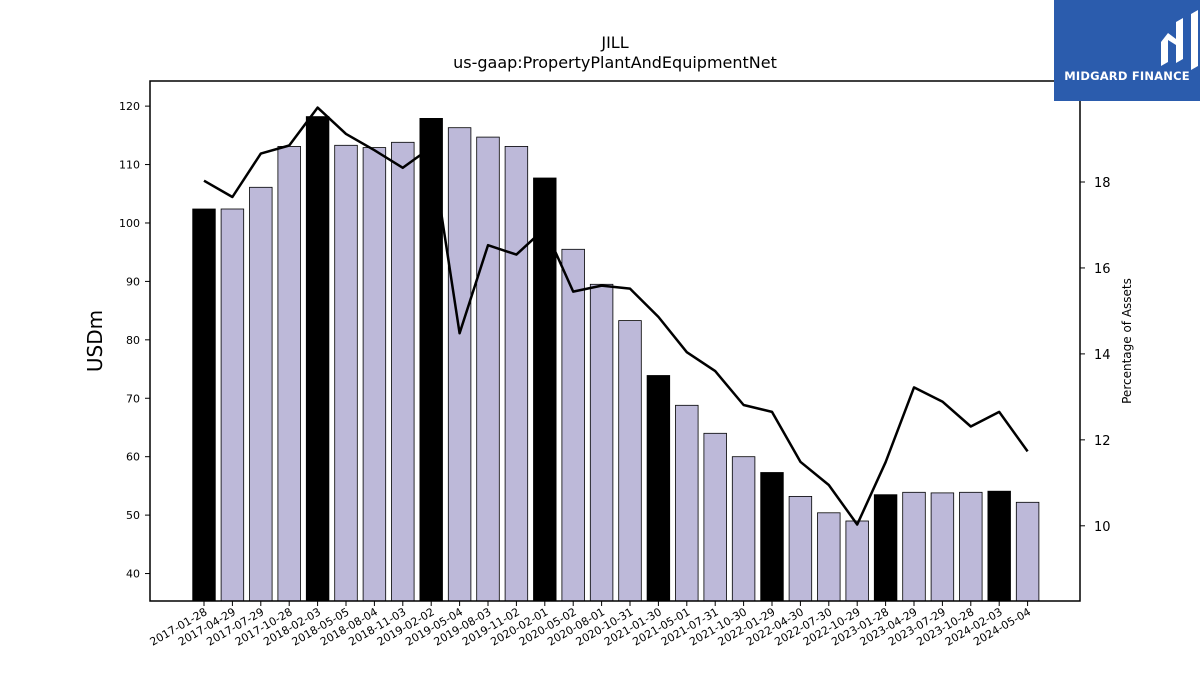 The width and height of the screenshot is (1200, 675). Describe the element at coordinates (1102, 269) in the screenshot. I see `y2-tick-label: 16` at that location.